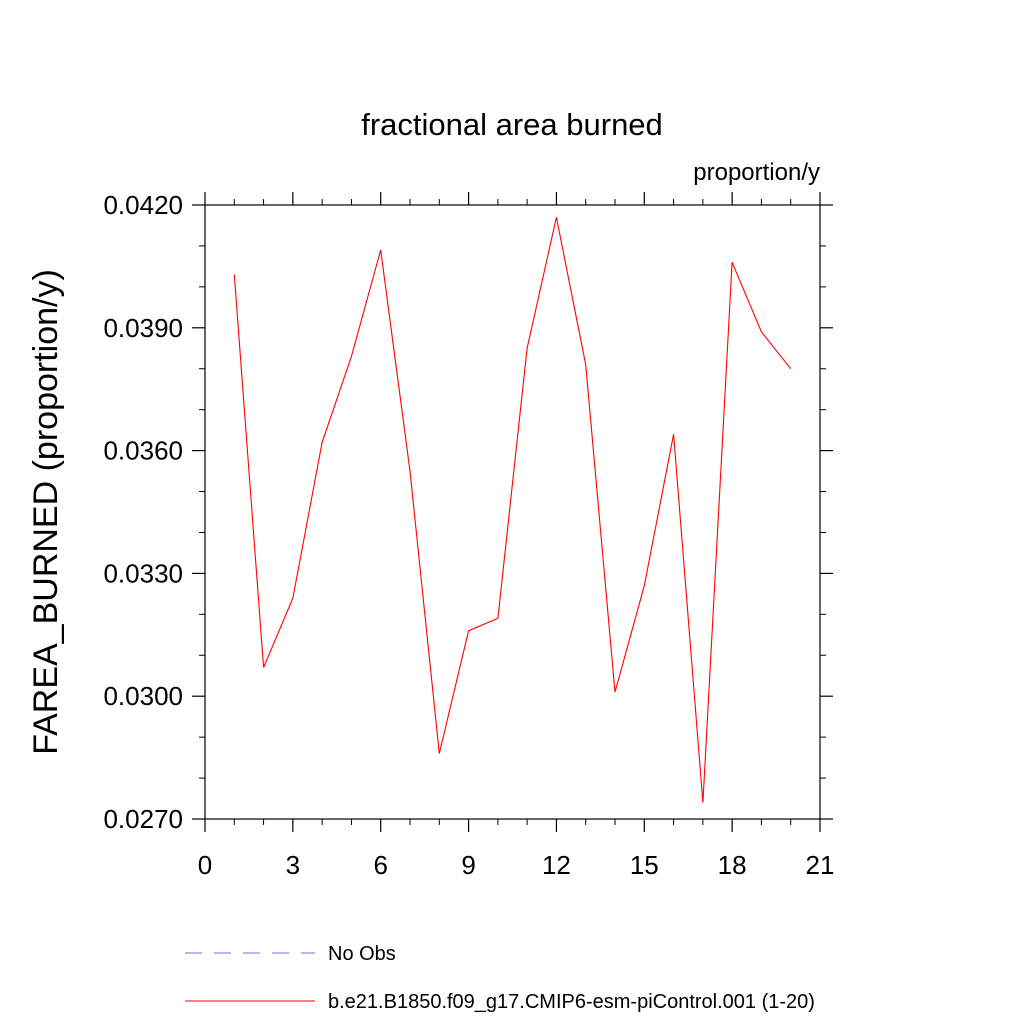 The image size is (1024, 1024). What do you see at coordinates (205, 865) in the screenshot?
I see `x-tick-label: 0` at bounding box center [205, 865].